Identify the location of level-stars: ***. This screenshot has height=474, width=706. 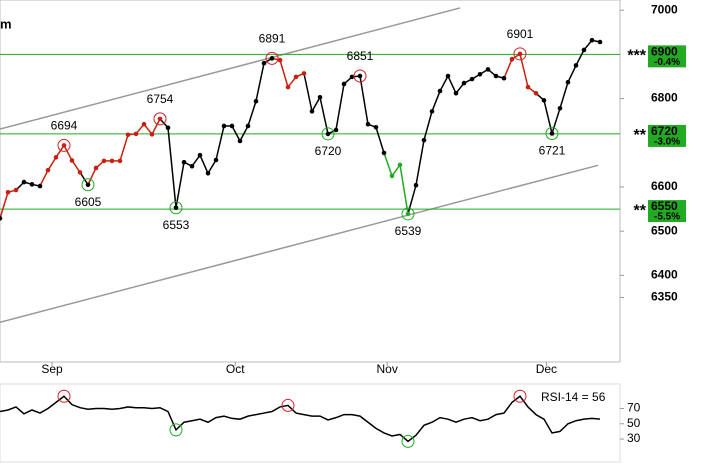
(636, 56).